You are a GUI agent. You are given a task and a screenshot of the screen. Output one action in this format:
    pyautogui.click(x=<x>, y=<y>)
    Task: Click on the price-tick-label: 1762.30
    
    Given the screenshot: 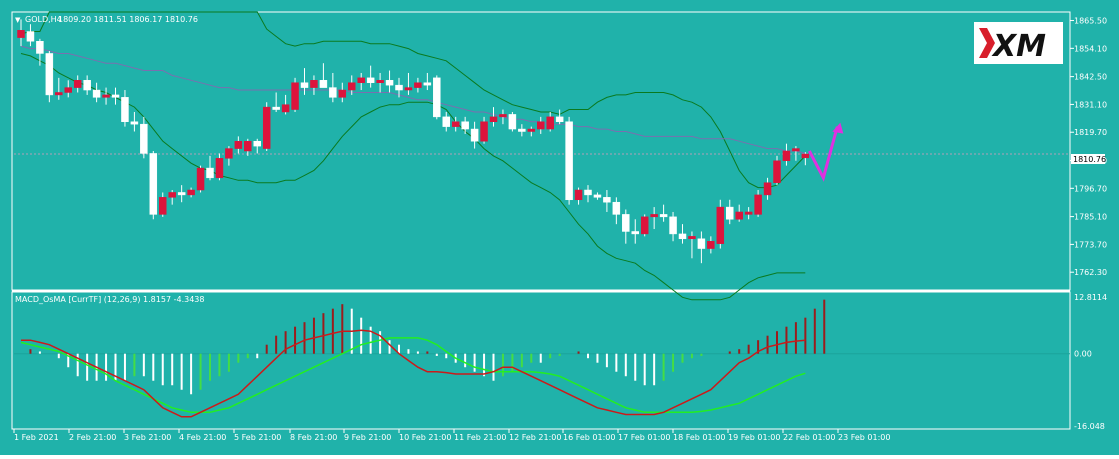 What is the action you would take?
    pyautogui.click(x=1090, y=272)
    